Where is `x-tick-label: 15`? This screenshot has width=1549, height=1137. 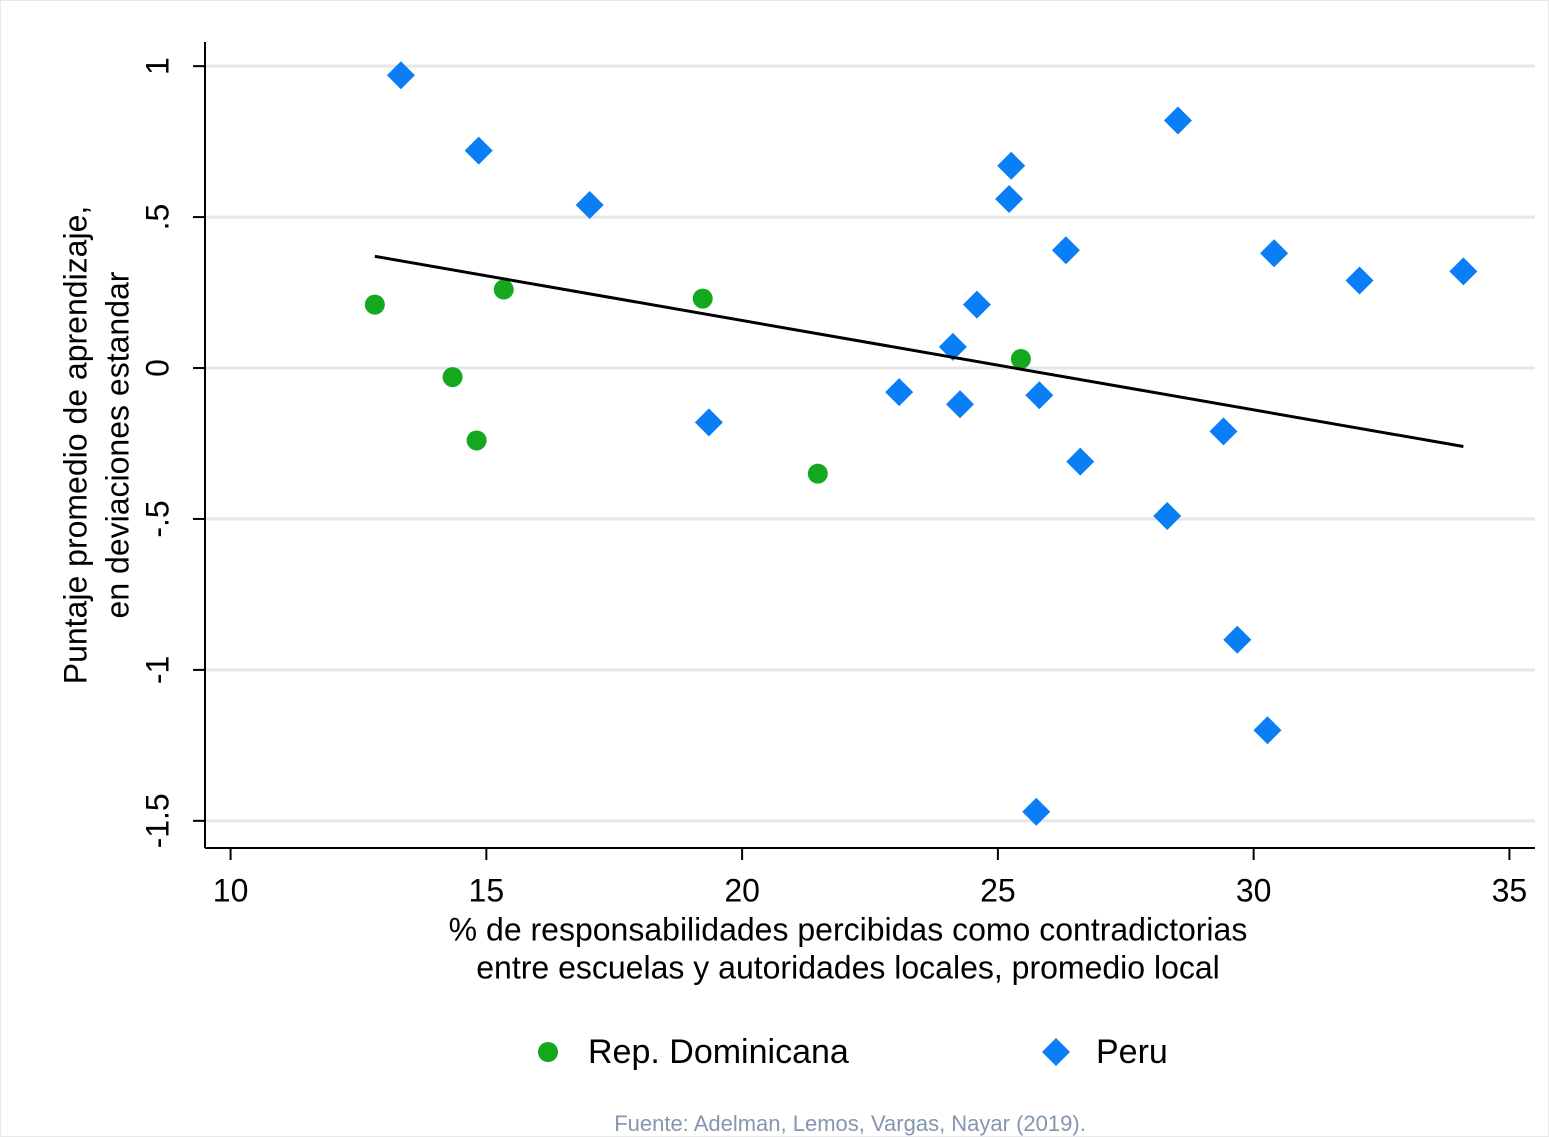 x-tick-label: 15 is located at coordinates (487, 890).